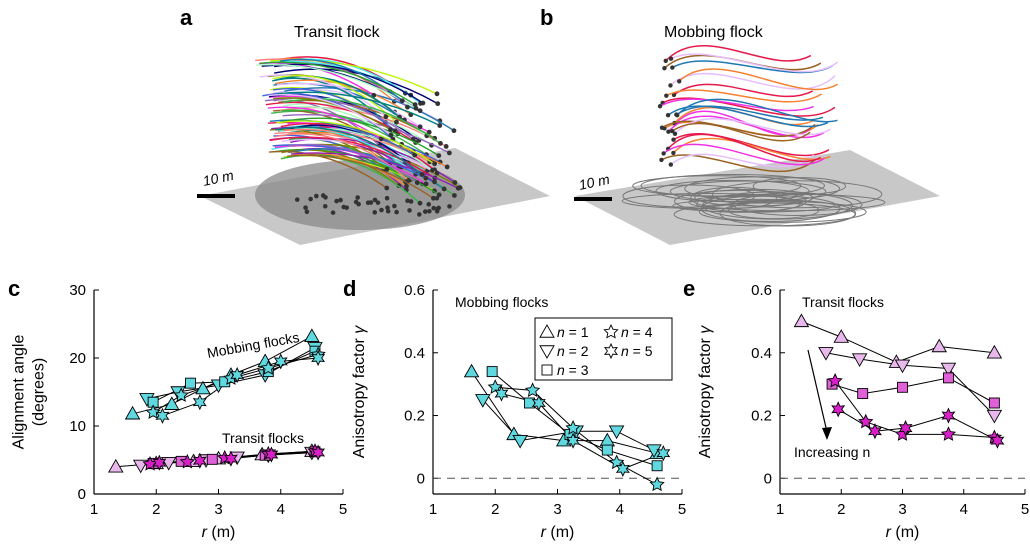 The height and width of the screenshot is (547, 1030). What do you see at coordinates (1025, 509) in the screenshot?
I see `x-tick-label: 5` at bounding box center [1025, 509].